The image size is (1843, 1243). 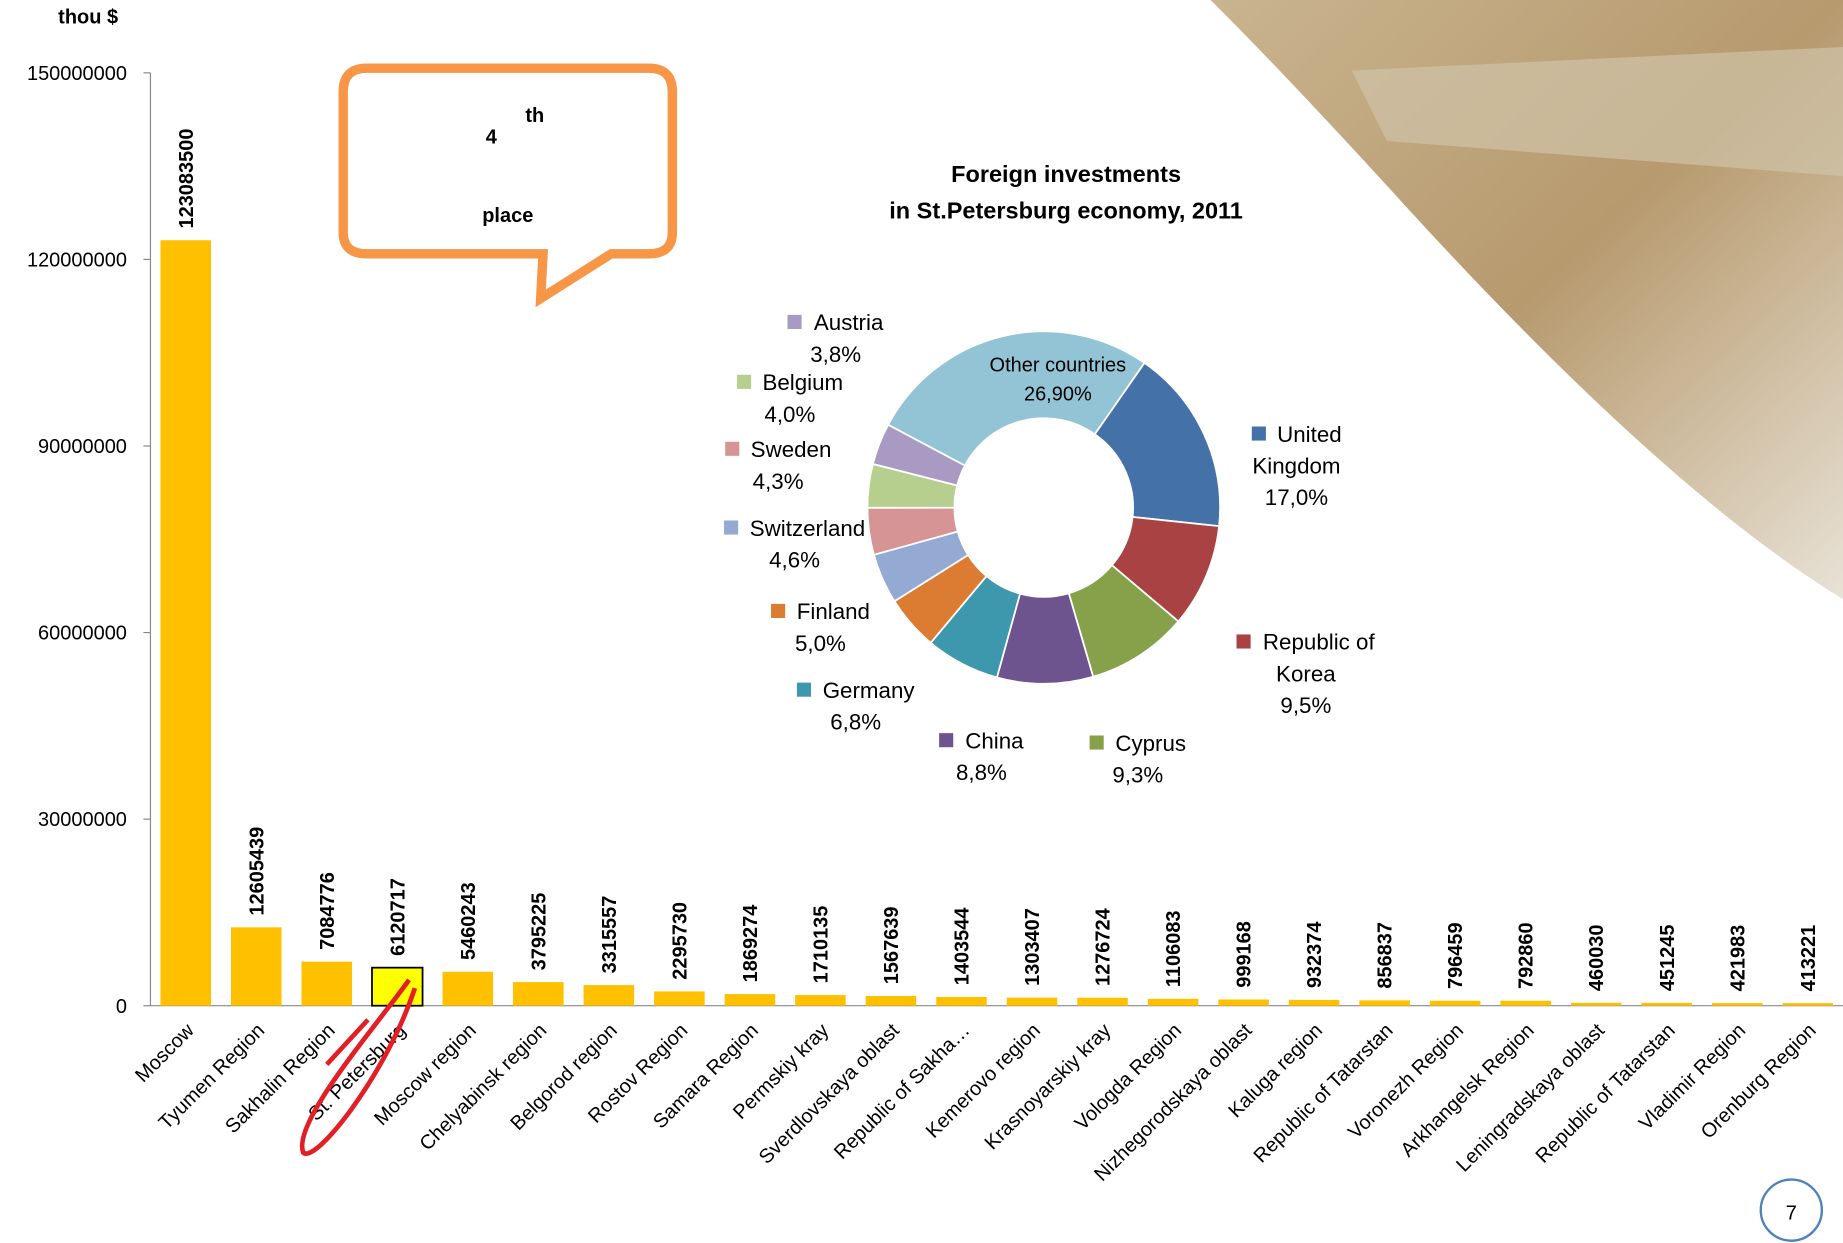 What do you see at coordinates (77, 74) in the screenshot?
I see `y-tick-label: 150000000` at bounding box center [77, 74].